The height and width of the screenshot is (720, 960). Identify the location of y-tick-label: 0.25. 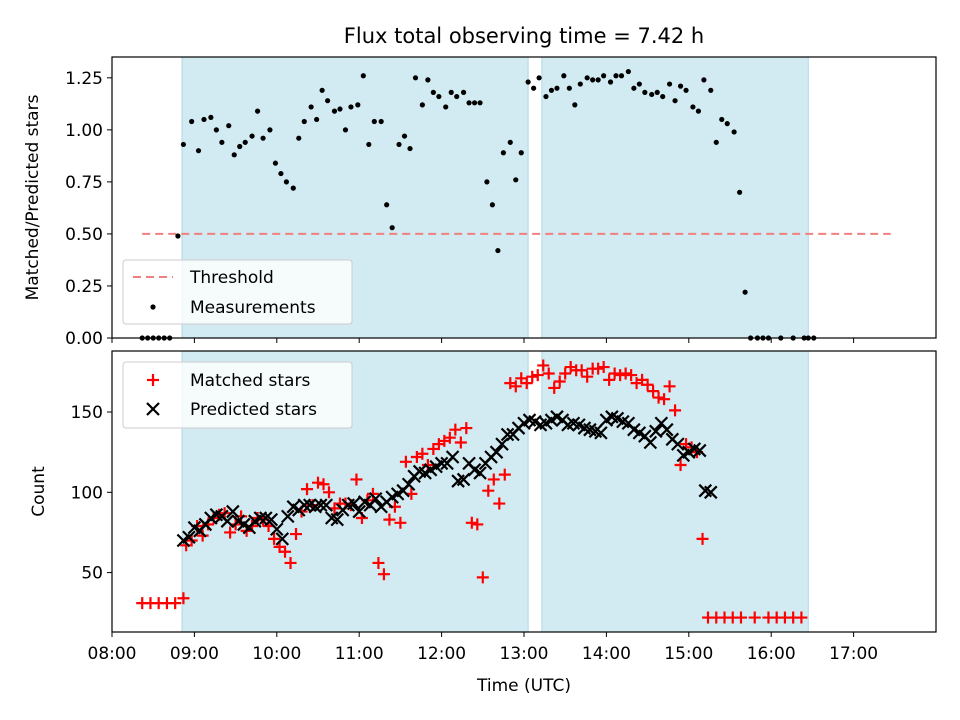
(84, 287).